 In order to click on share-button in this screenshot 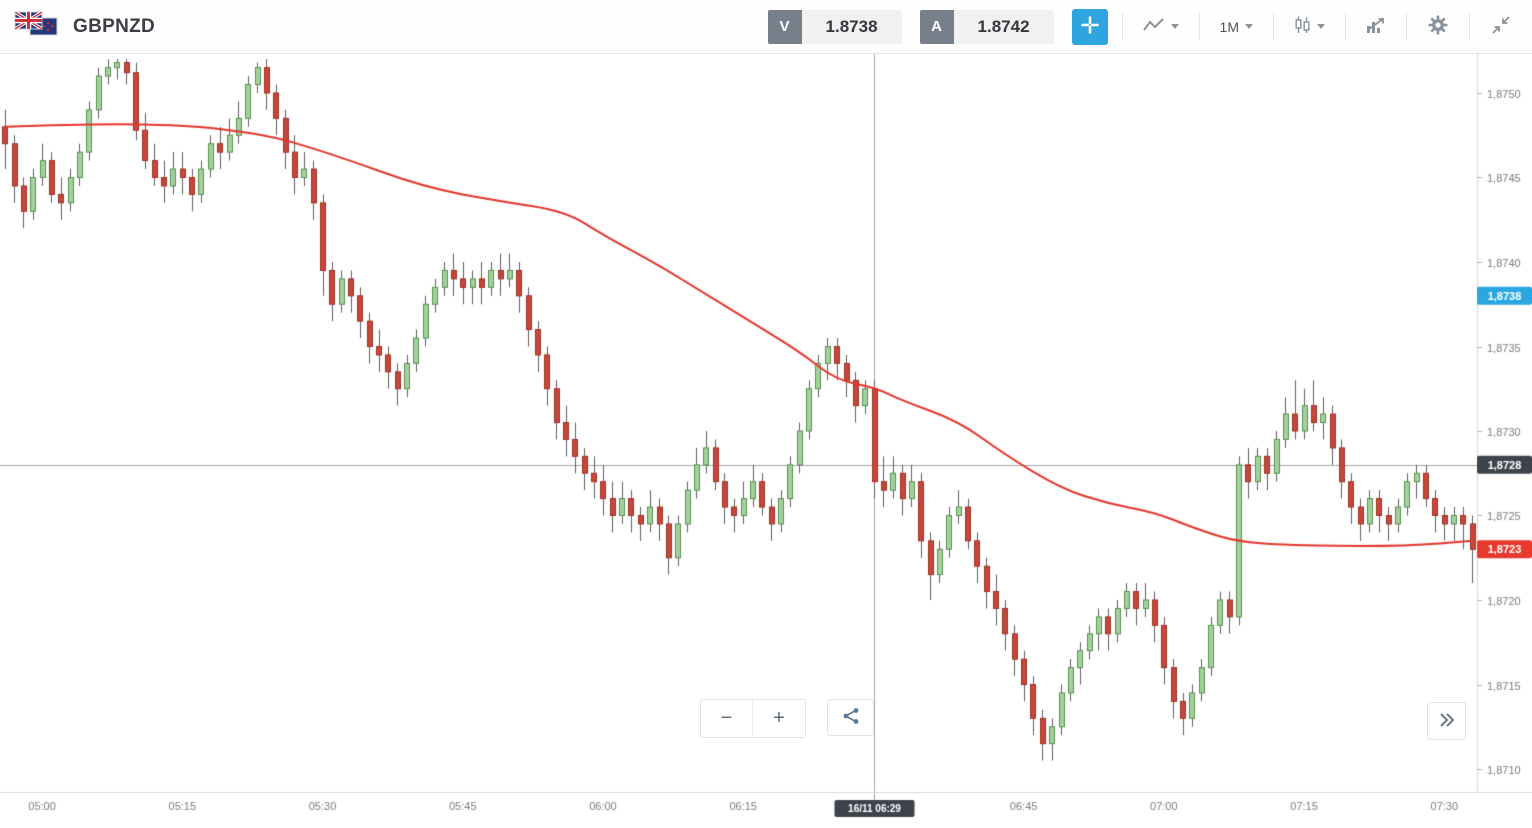, I will do `click(850, 717)`.